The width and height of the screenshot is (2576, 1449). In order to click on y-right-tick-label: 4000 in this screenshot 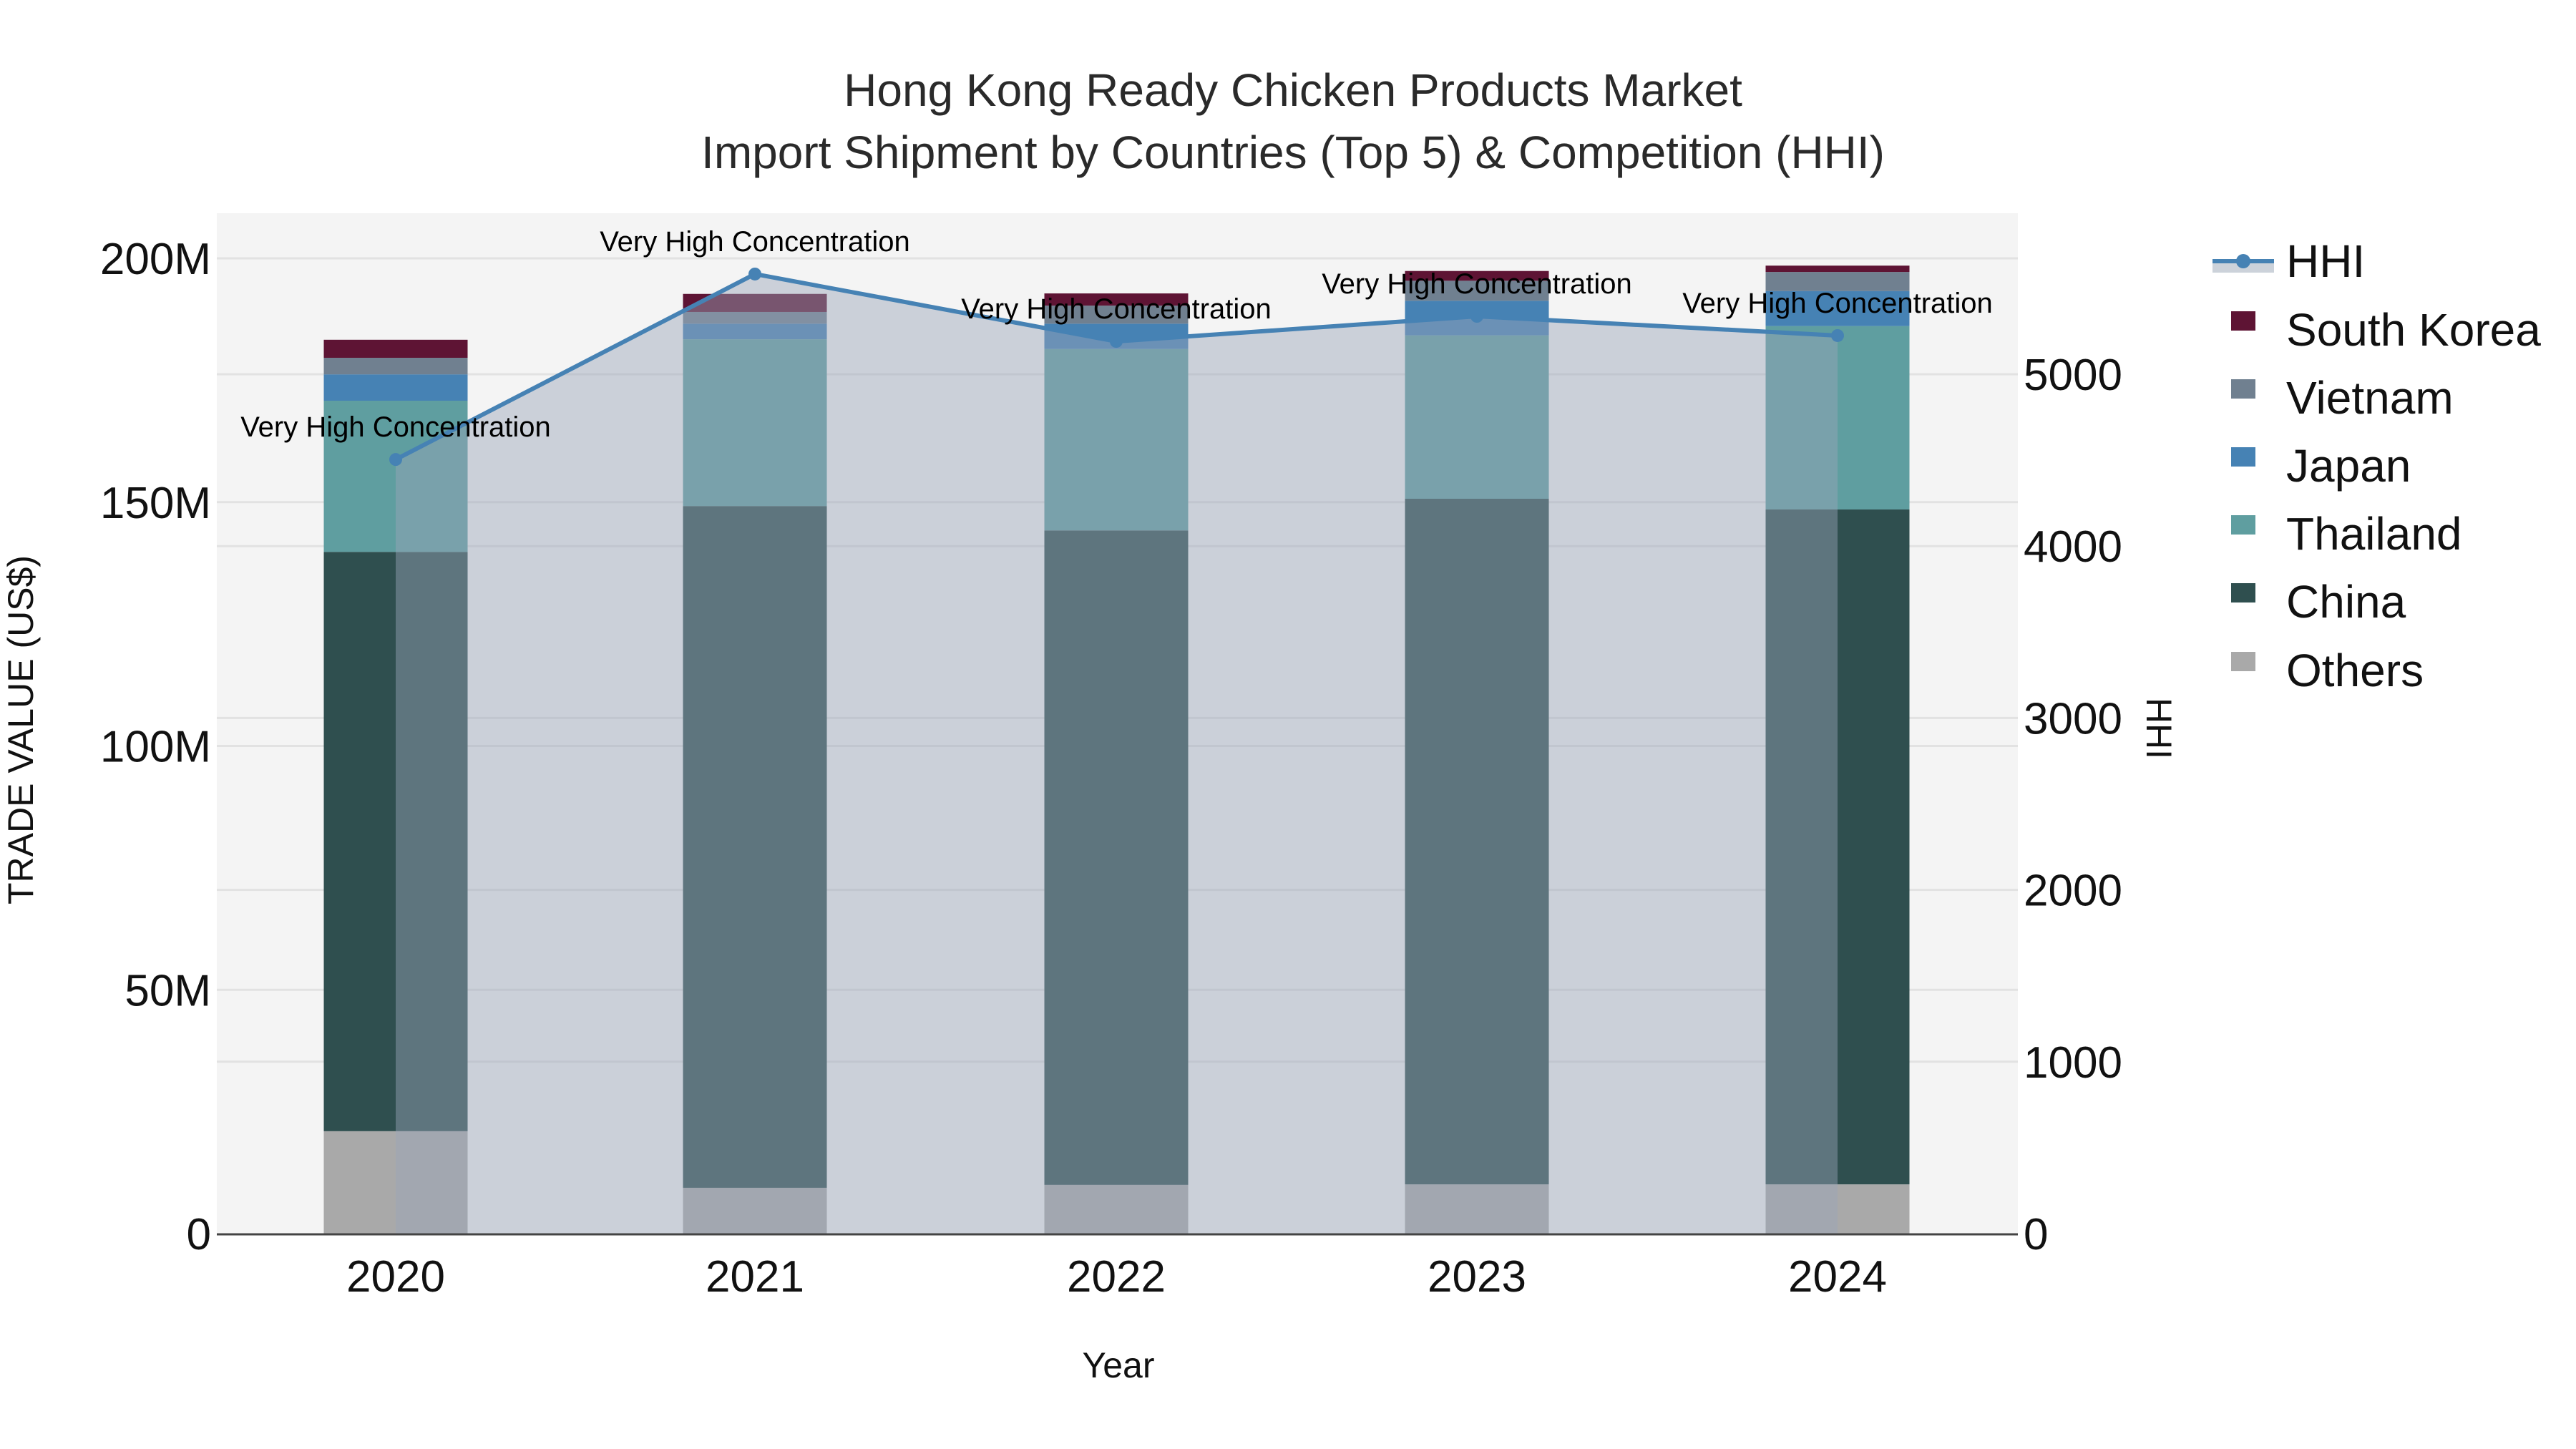, I will do `click(2073, 547)`.